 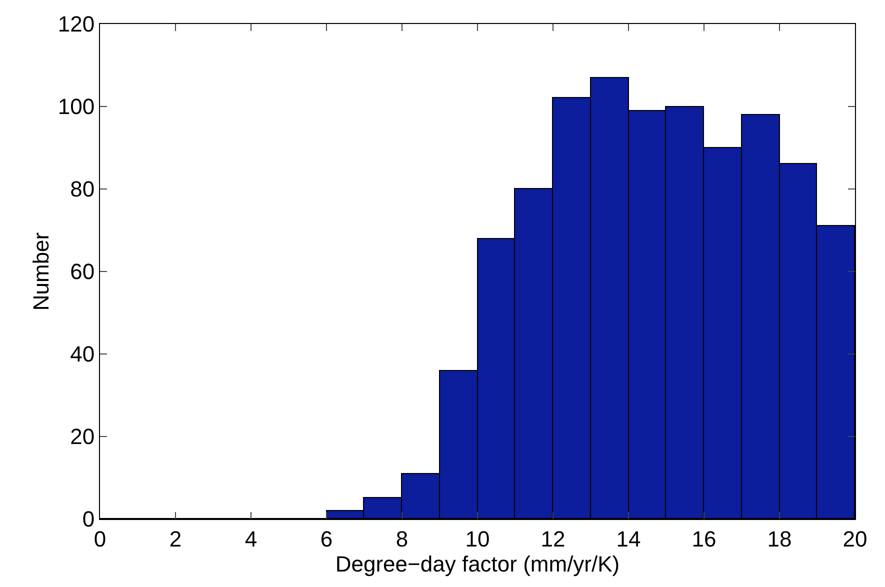 I want to click on x-tick-label: 6, so click(x=326, y=539).